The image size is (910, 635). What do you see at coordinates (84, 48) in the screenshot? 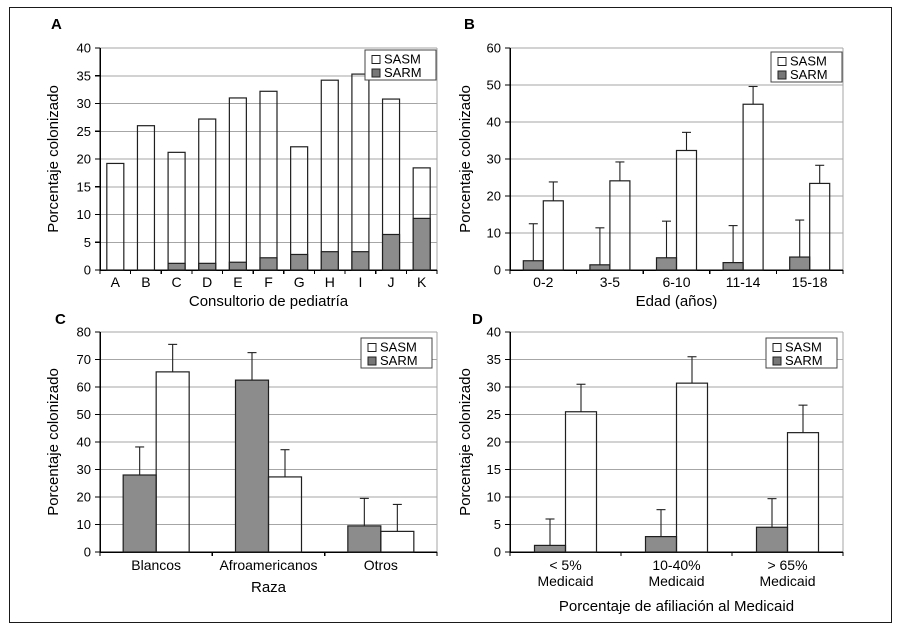
I see `y-tick-label-a: 40` at bounding box center [84, 48].